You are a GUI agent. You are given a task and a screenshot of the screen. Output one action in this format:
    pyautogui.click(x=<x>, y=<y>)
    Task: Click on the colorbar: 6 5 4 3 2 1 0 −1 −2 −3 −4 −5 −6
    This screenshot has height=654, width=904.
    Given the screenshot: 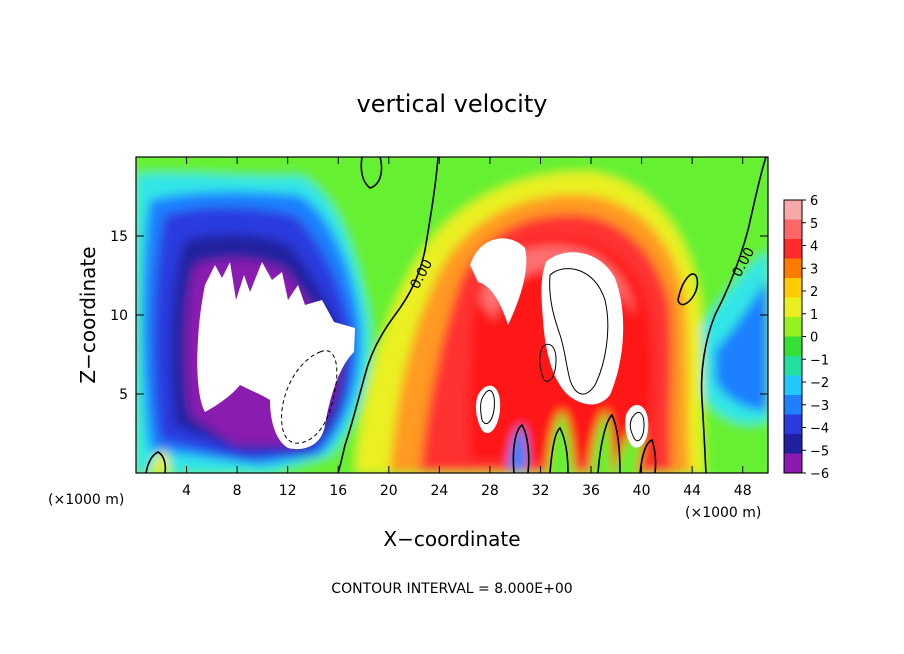 What is the action you would take?
    pyautogui.click(x=806, y=338)
    